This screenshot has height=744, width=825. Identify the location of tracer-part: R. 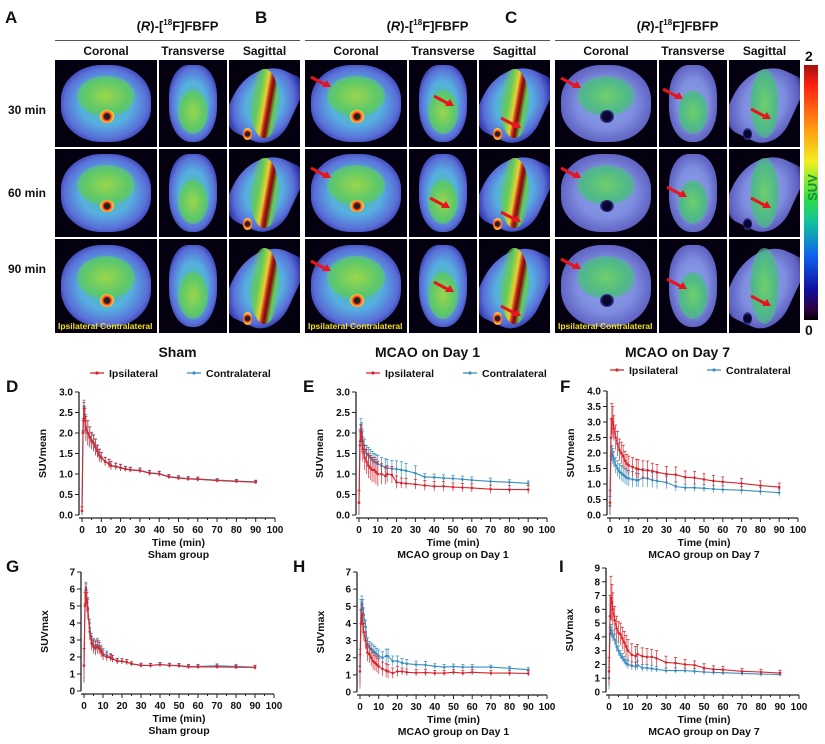
(145, 26).